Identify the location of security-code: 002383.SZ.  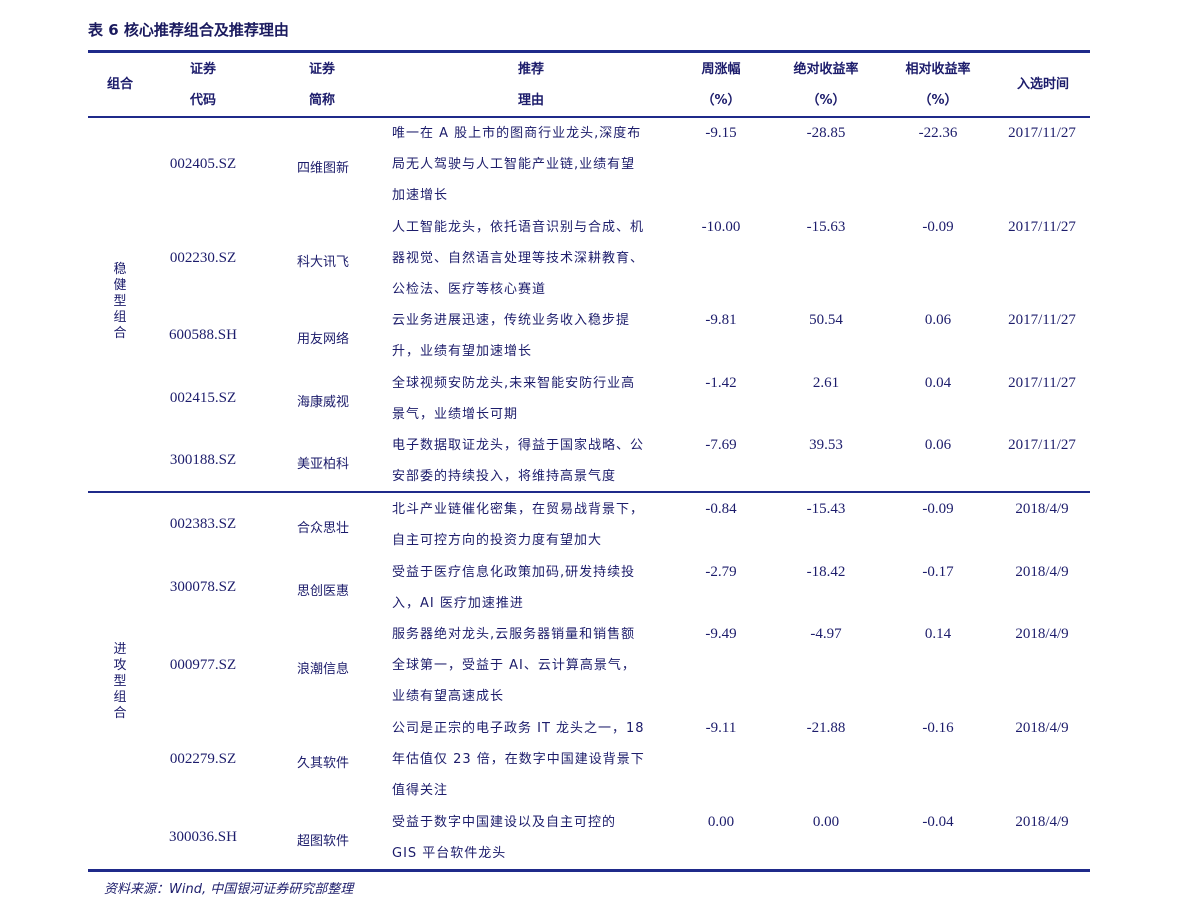
(203, 524).